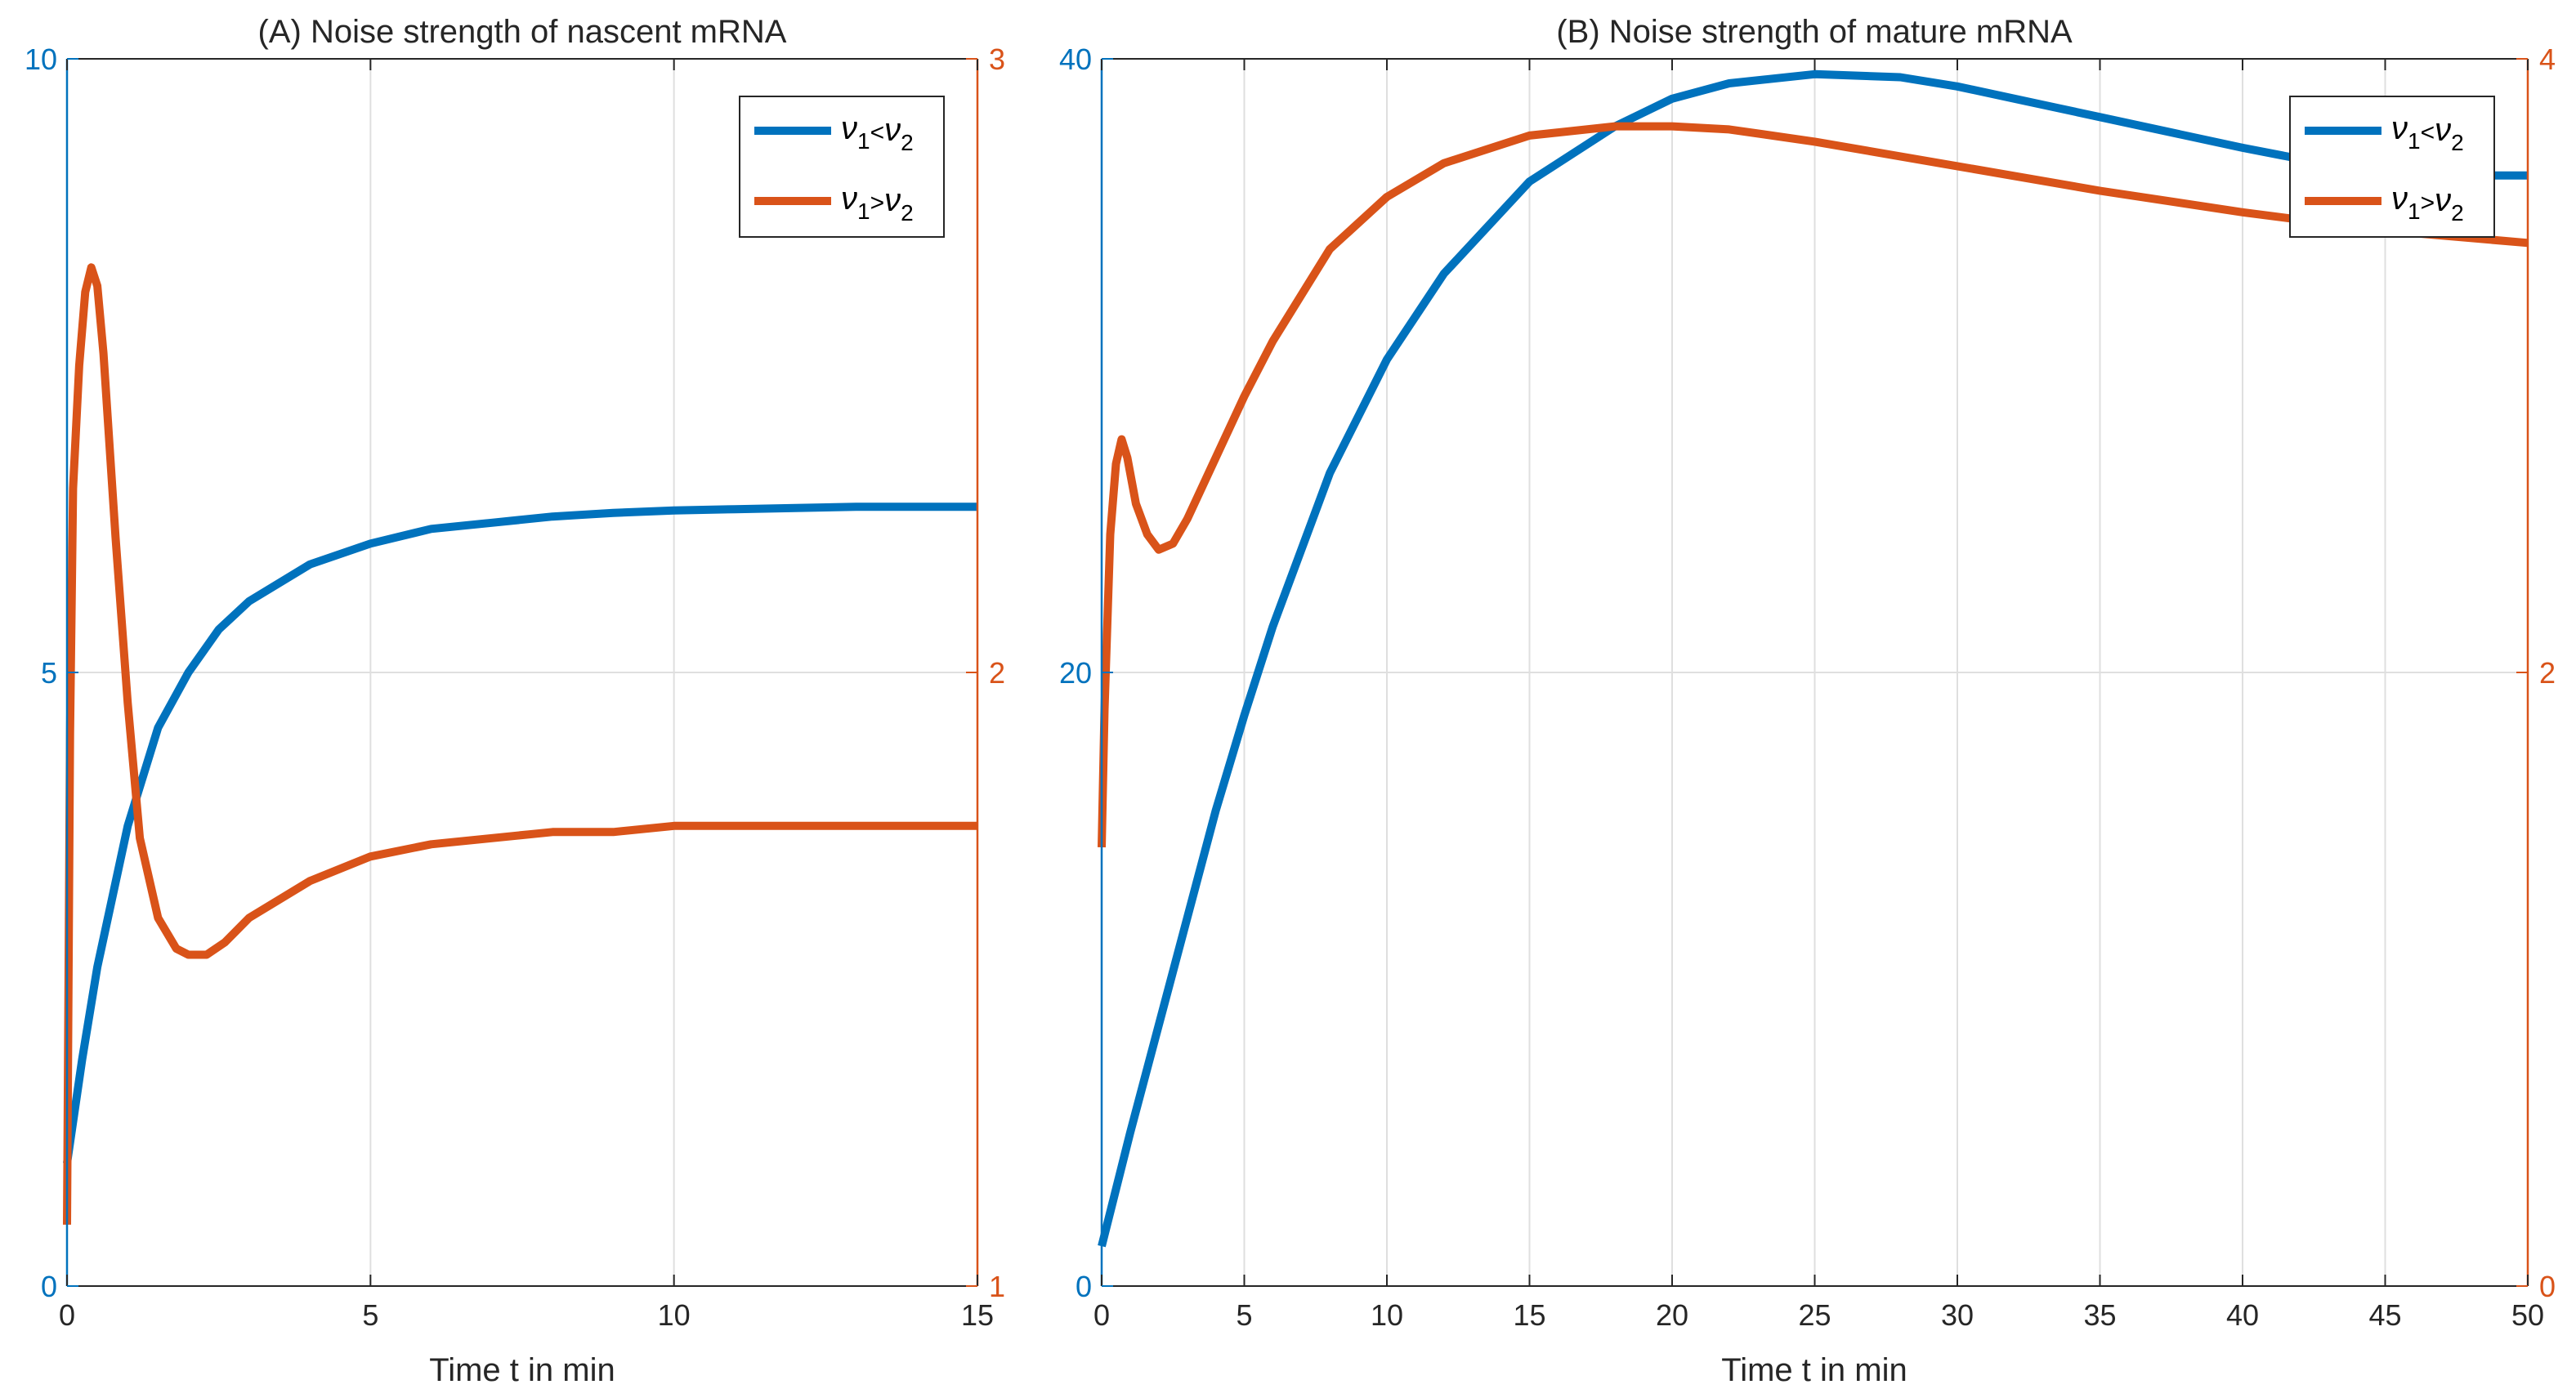 This screenshot has width=2576, height=1398. I want to click on x-tick-label: 45, so click(2384, 1315).